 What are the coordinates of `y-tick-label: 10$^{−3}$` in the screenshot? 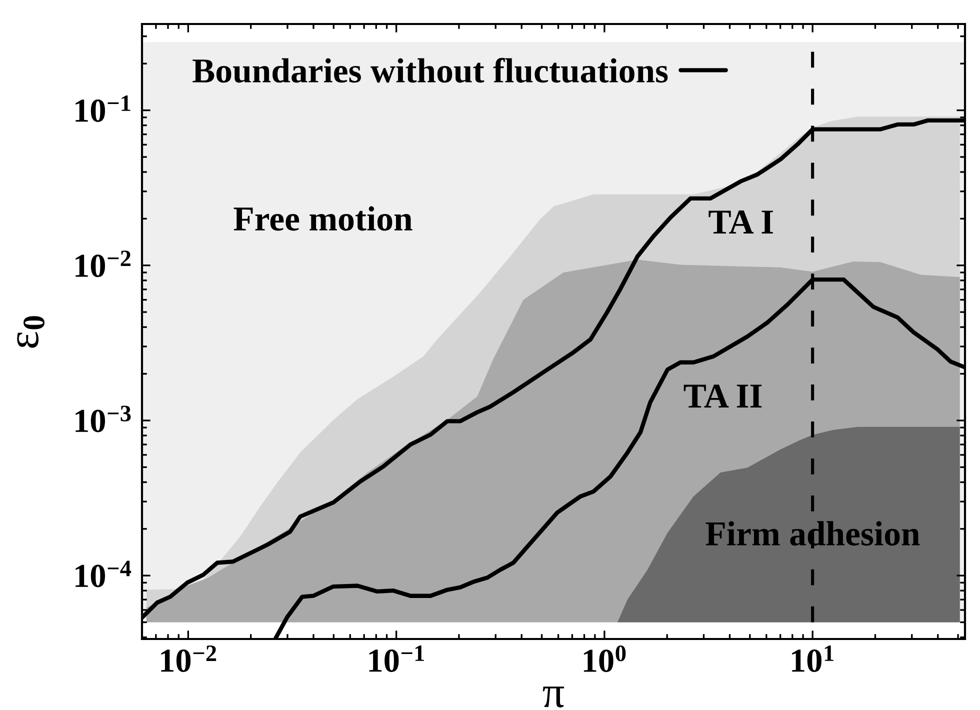 It's located at (103, 419).